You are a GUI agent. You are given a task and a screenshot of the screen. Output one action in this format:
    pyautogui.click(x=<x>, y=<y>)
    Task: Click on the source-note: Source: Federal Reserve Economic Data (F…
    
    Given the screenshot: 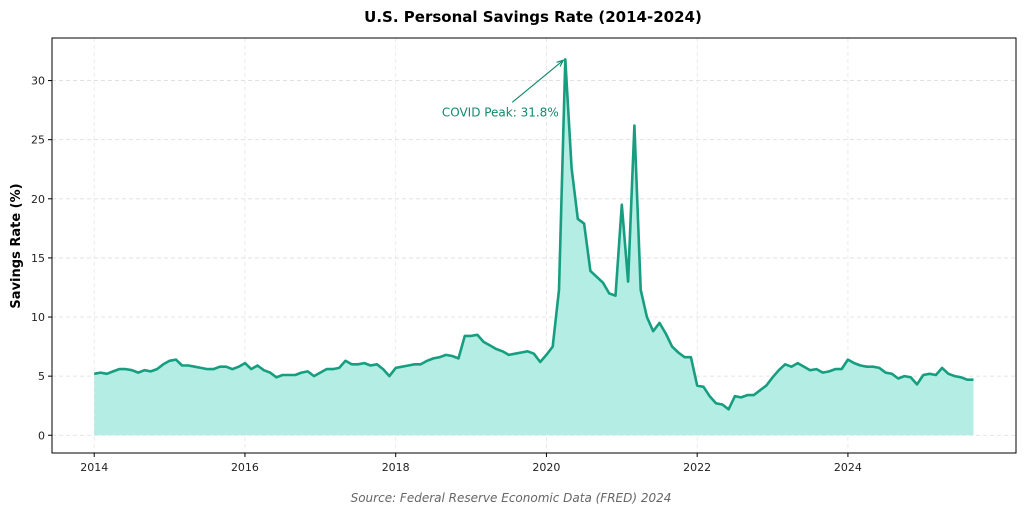 What is the action you would take?
    pyautogui.click(x=511, y=498)
    